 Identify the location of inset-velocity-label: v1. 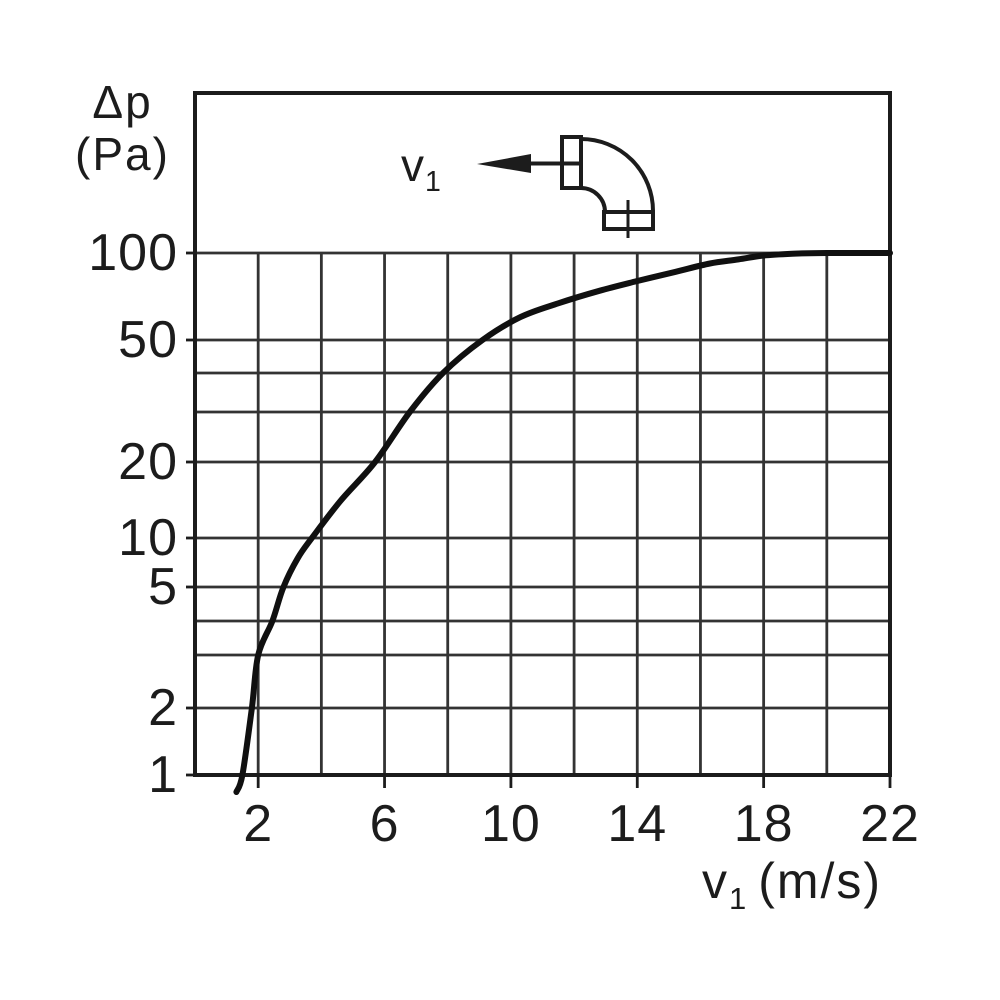
(421, 167).